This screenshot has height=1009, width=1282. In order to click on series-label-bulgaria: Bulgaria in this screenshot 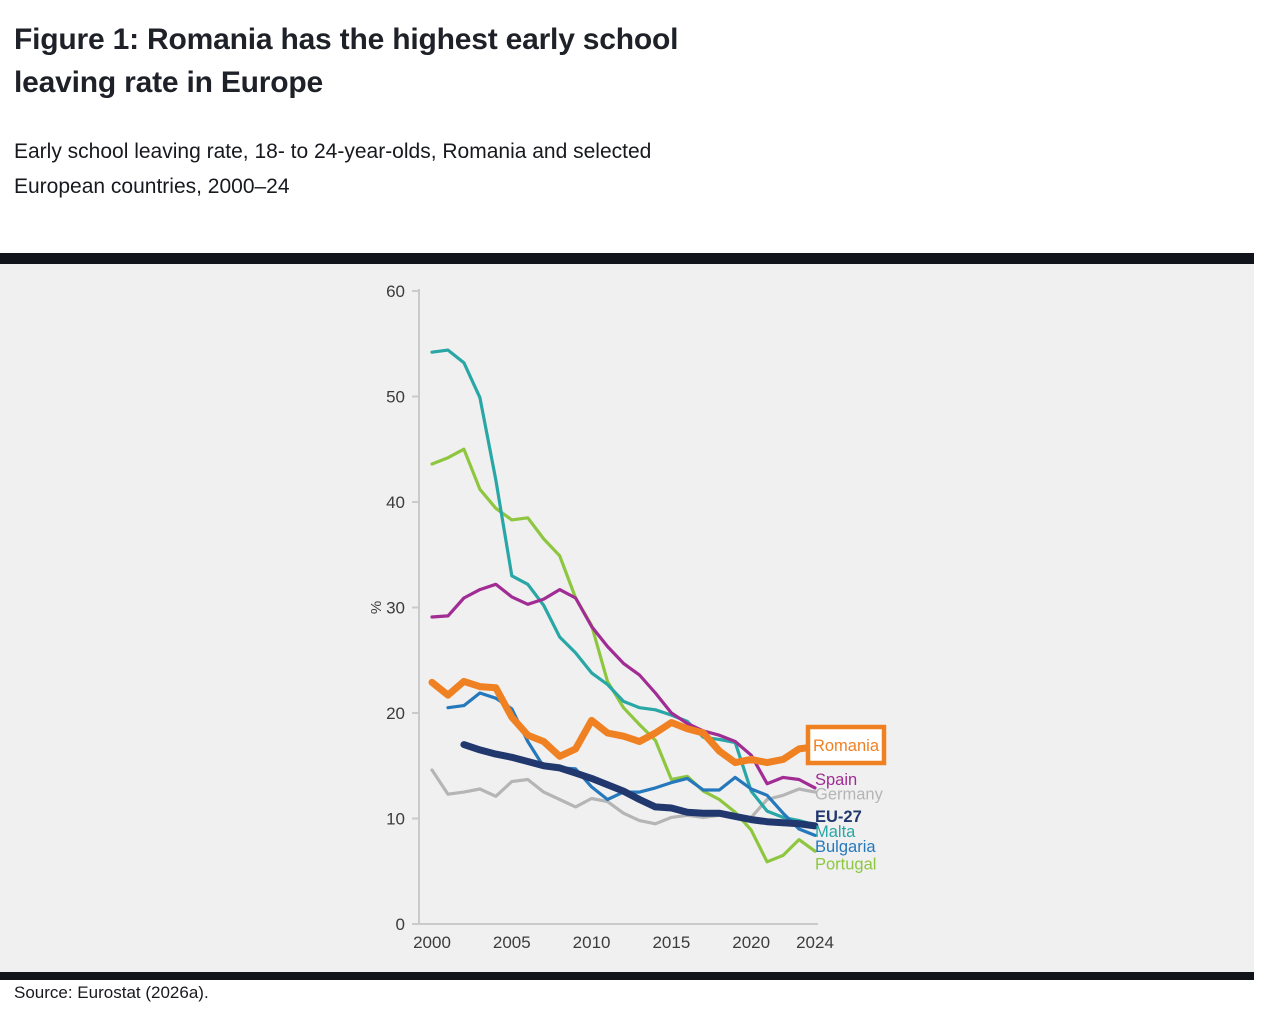, I will do `click(845, 847)`.